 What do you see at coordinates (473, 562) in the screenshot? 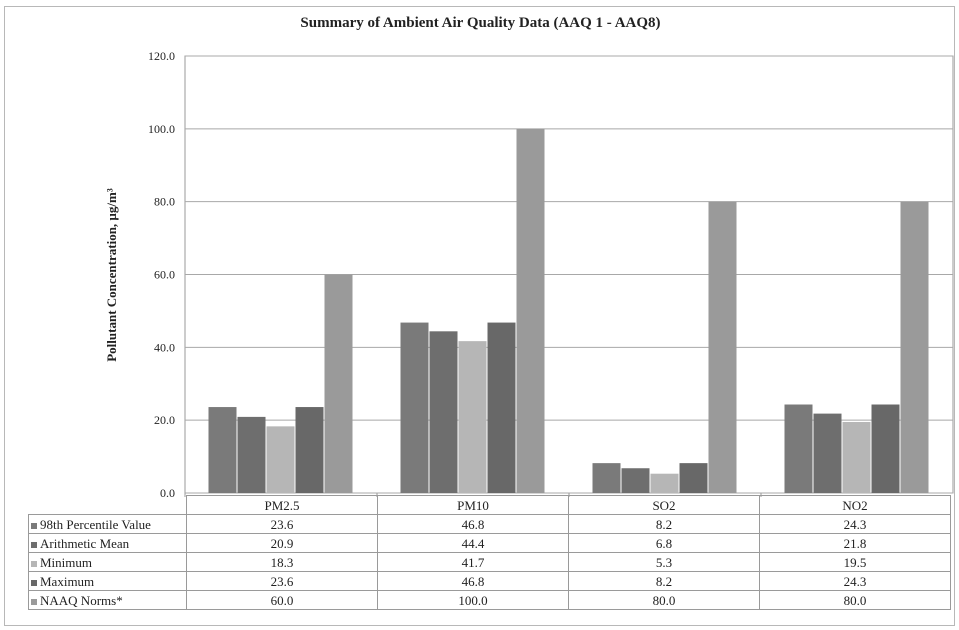
I see `data-label: 41.7` at bounding box center [473, 562].